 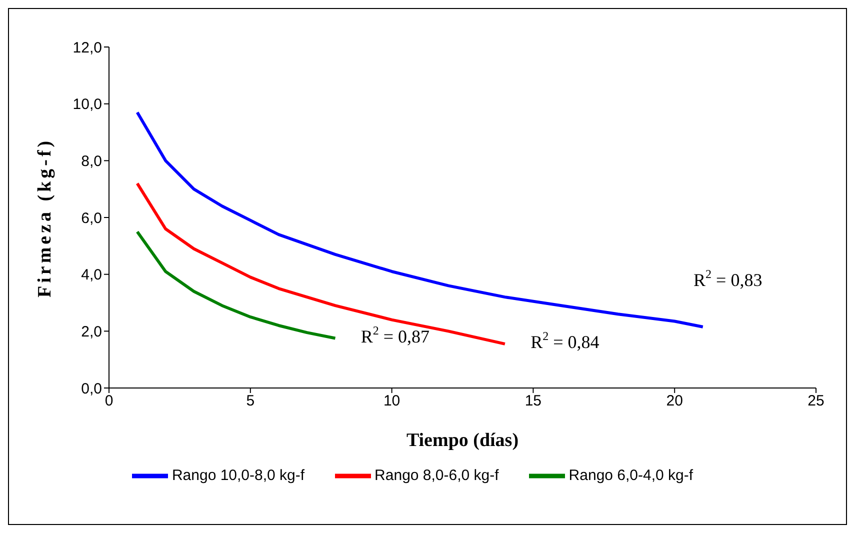 What do you see at coordinates (45, 218) in the screenshot?
I see `y-axis-title: Firmeza (kg-f)` at bounding box center [45, 218].